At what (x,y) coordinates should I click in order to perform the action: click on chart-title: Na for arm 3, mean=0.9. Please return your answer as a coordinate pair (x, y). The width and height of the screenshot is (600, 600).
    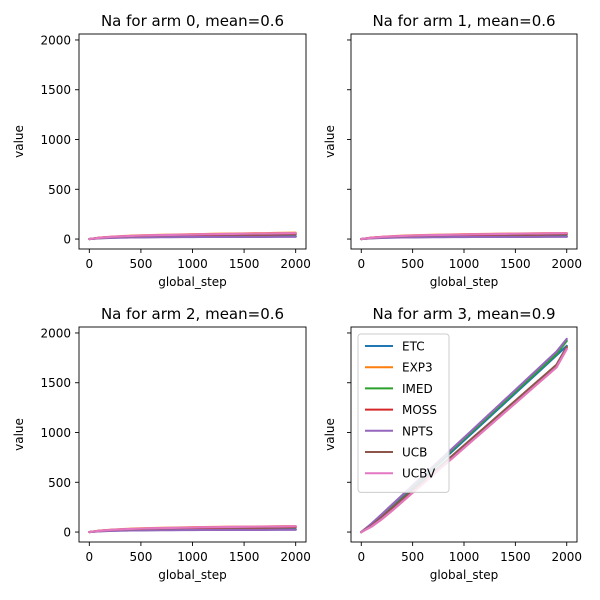
    Looking at the image, I should click on (463, 314).